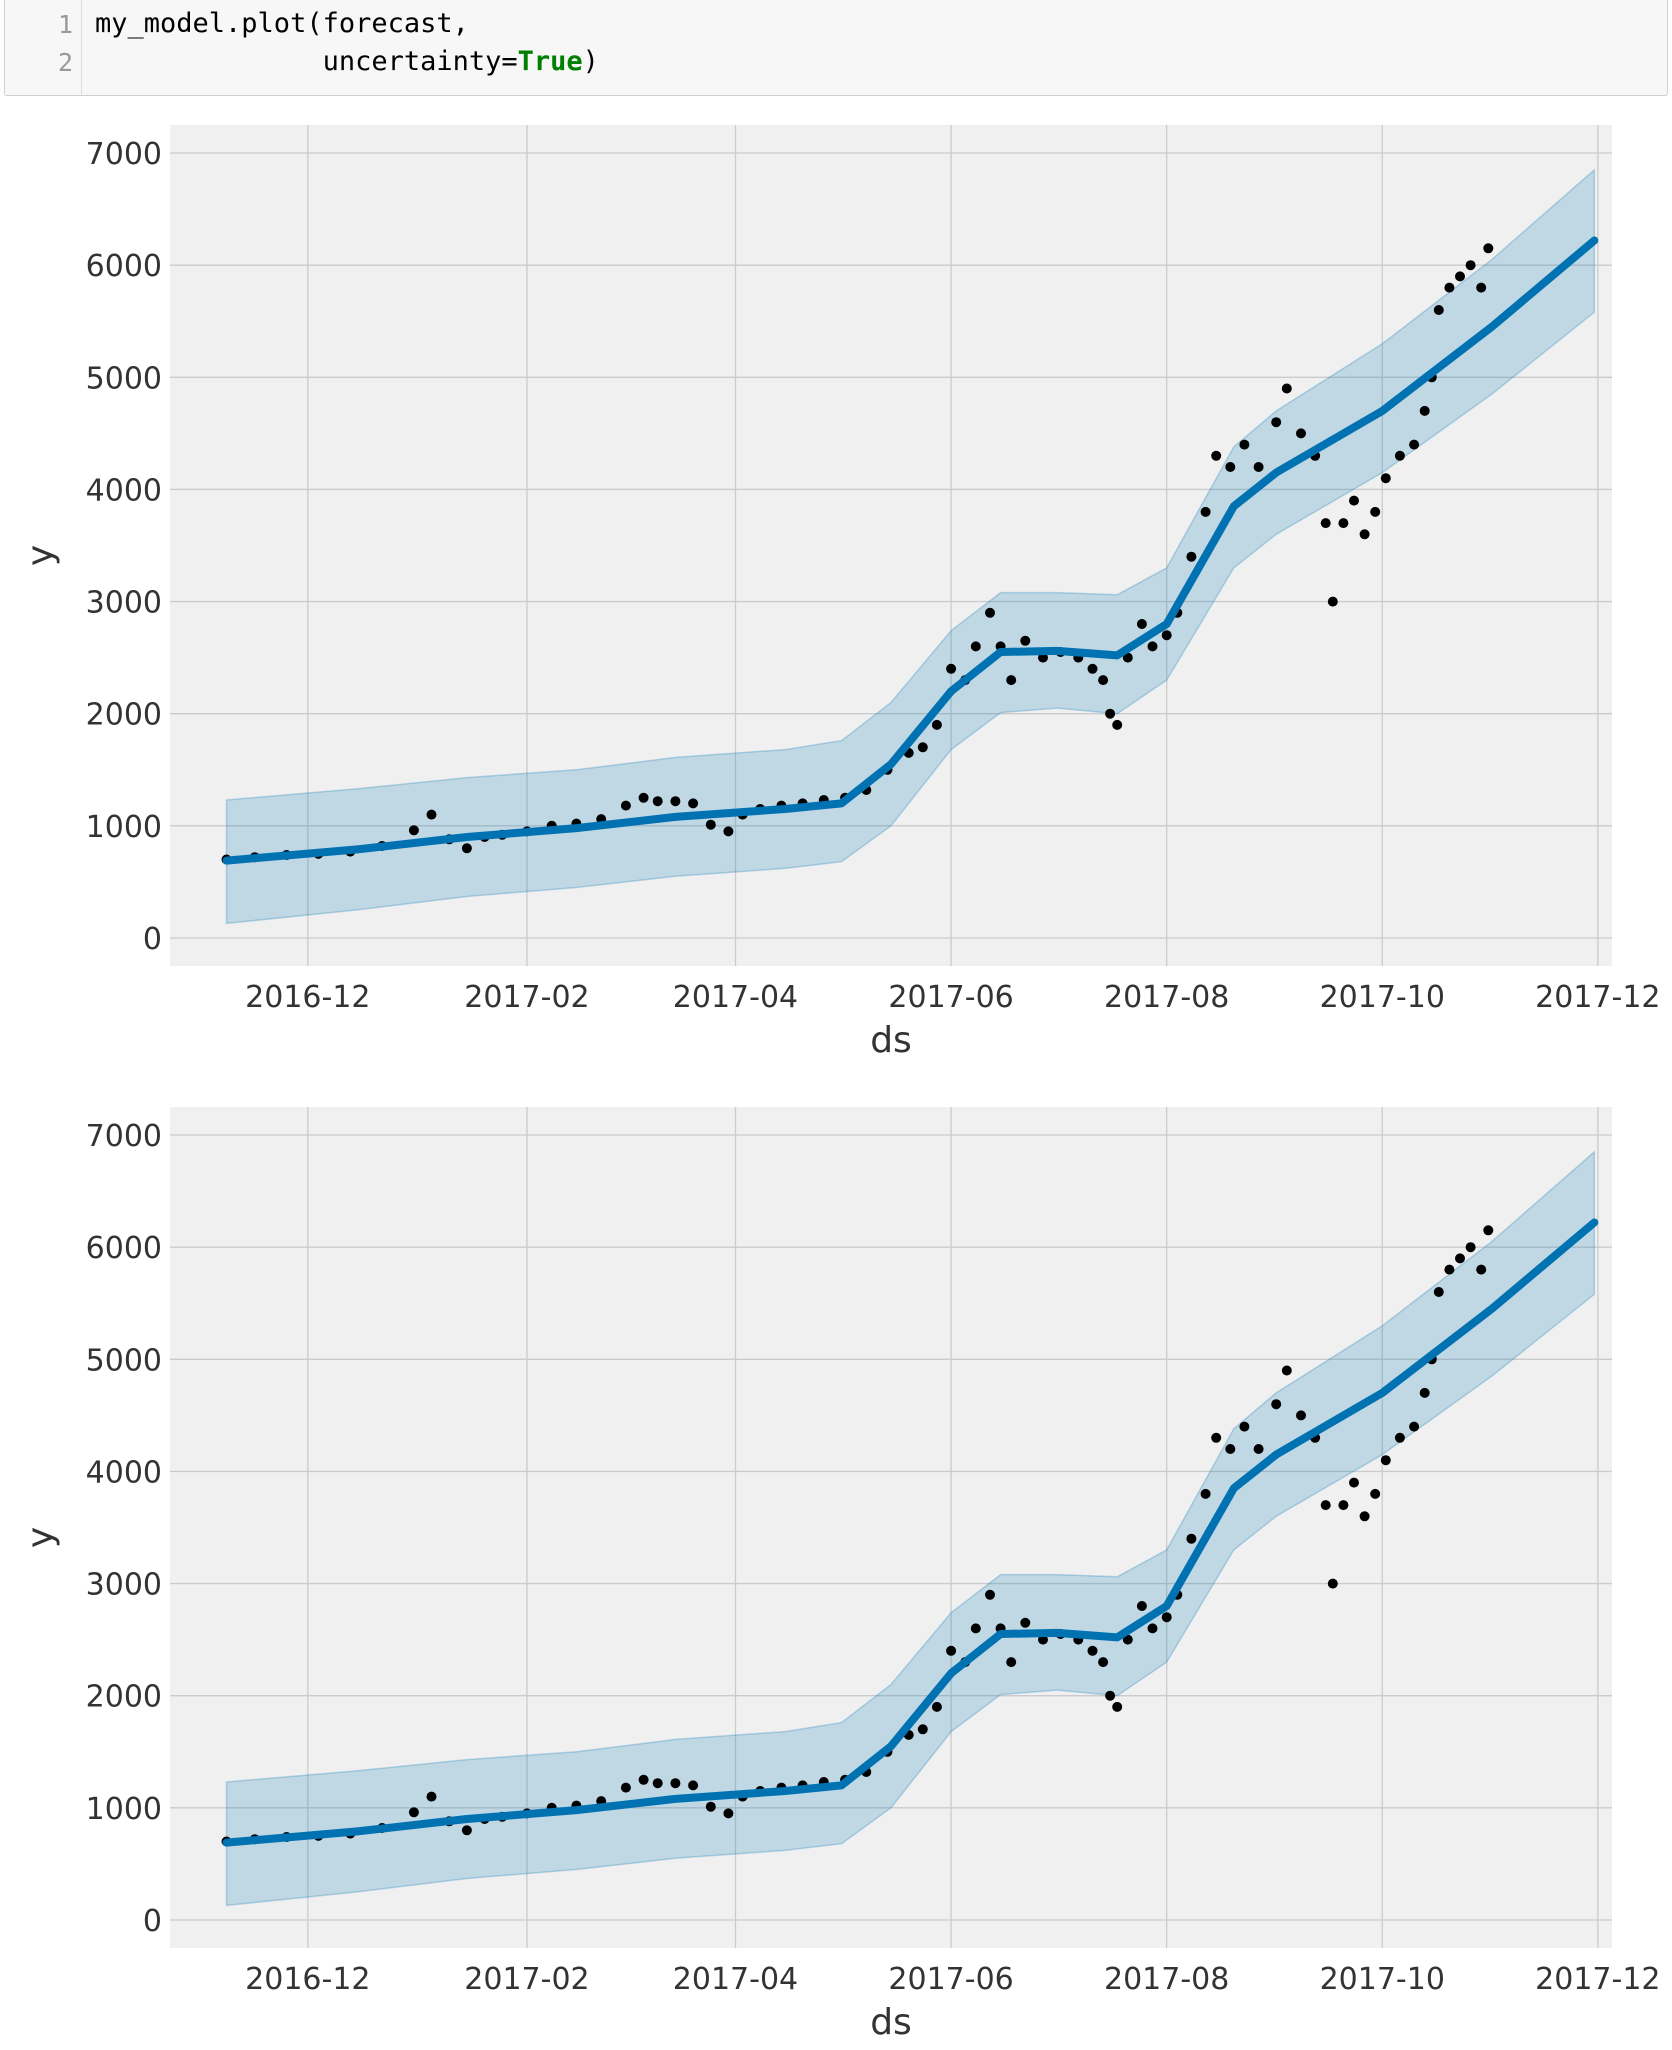  Describe the element at coordinates (1382, 997) in the screenshot. I see `x-tick-label: 2017-10` at that location.